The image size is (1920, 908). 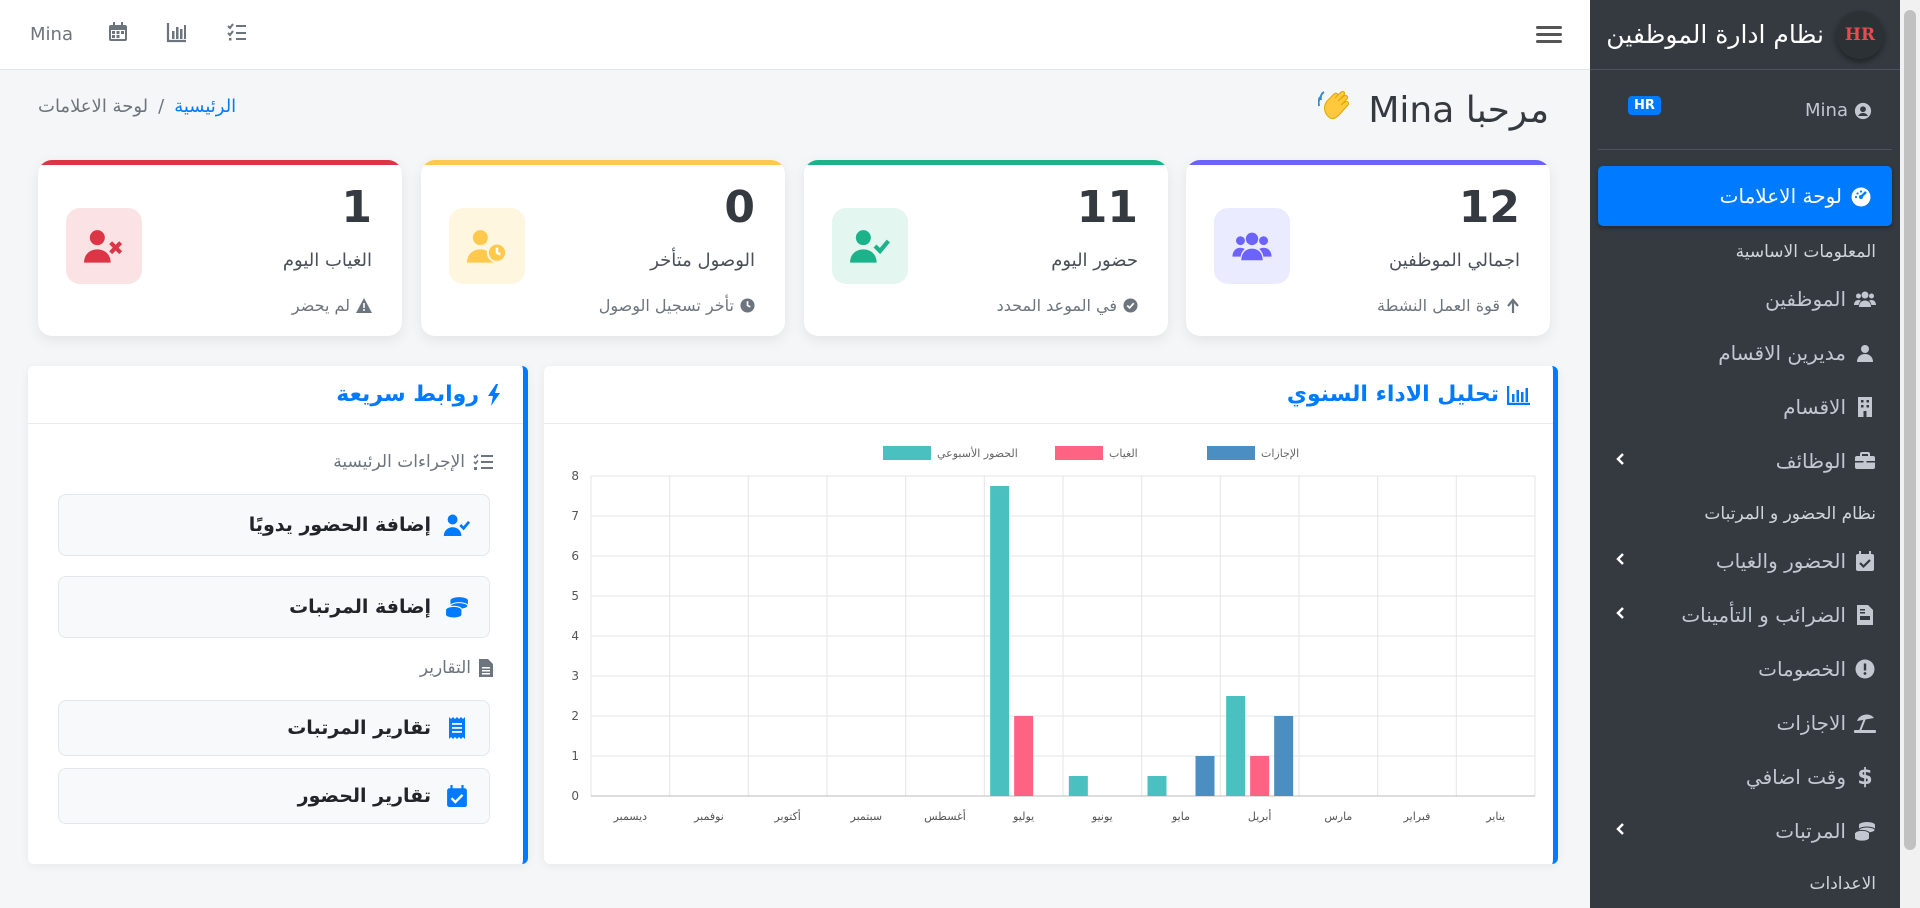 What do you see at coordinates (240, 35) in the screenshot?
I see `task-list-icon` at bounding box center [240, 35].